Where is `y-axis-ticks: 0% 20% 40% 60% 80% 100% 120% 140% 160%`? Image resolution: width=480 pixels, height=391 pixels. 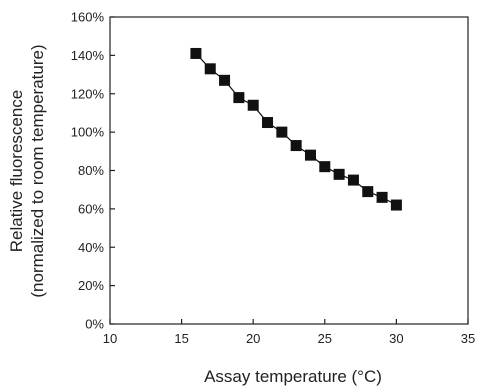
y-axis-ticks: 0% 20% 40% 60% 80% 100% 120% 140% 160% is located at coordinates (93, 171).